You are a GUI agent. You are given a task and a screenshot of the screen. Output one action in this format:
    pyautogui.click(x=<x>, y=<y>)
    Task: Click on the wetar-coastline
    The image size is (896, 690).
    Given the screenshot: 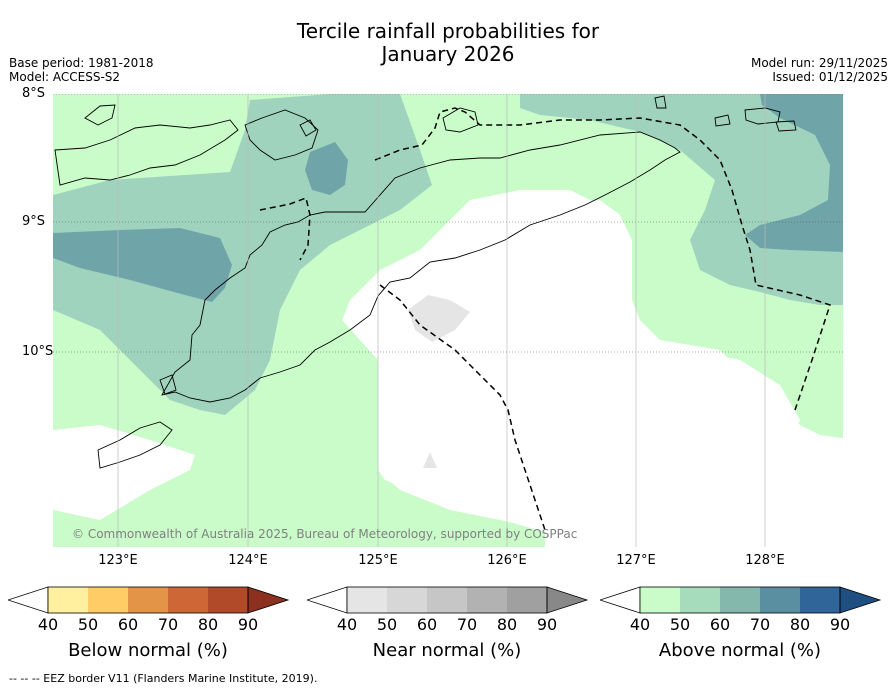 What is the action you would take?
    pyautogui.click(x=460, y=120)
    